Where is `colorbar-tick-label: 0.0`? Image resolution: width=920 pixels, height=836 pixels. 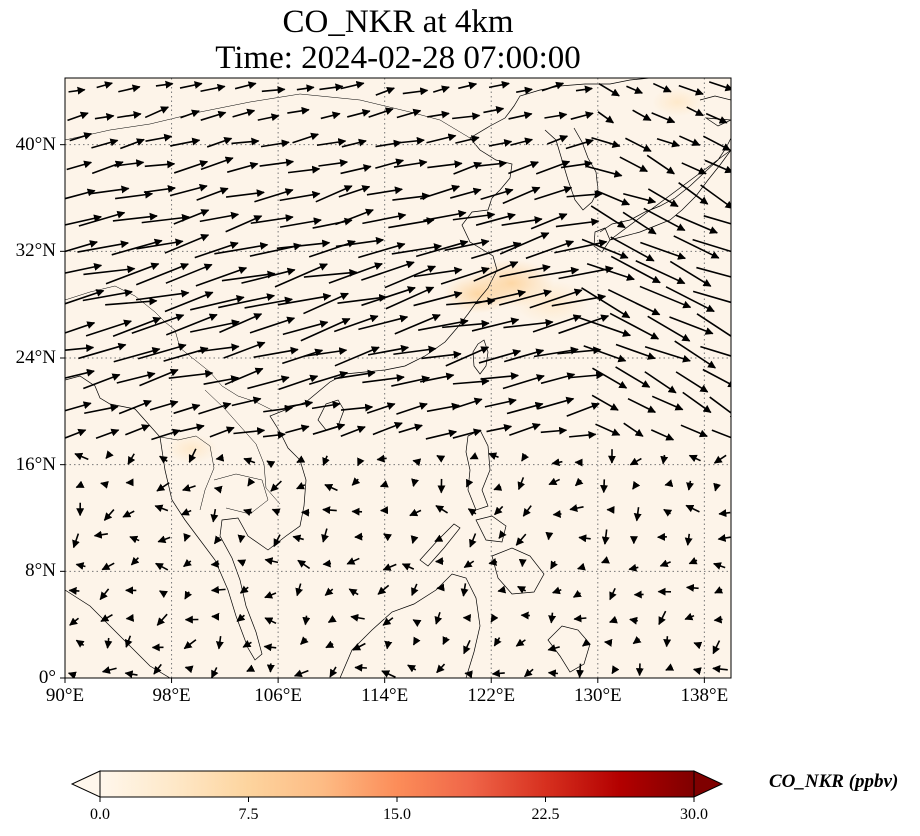
colorbar-tick-label: 0.0 is located at coordinates (100, 814).